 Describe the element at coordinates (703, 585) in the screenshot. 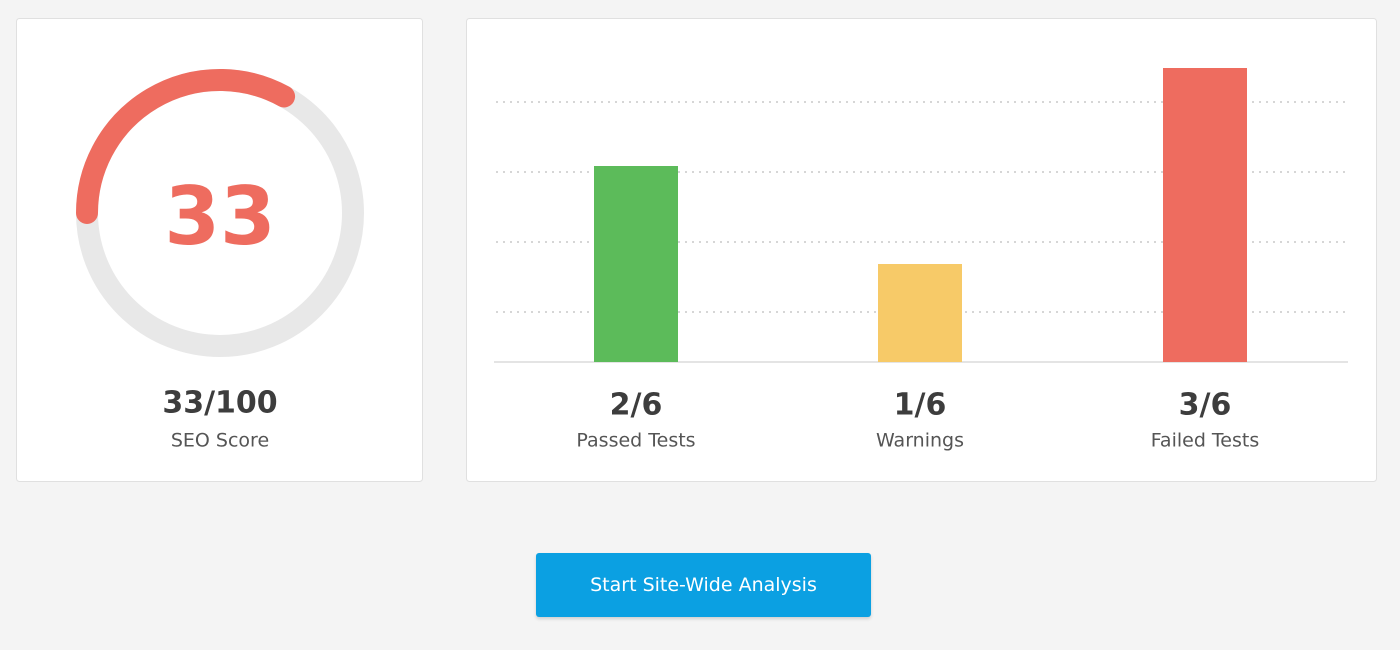

I see `start-analysis-button: Start Site-Wide Analysis` at that location.